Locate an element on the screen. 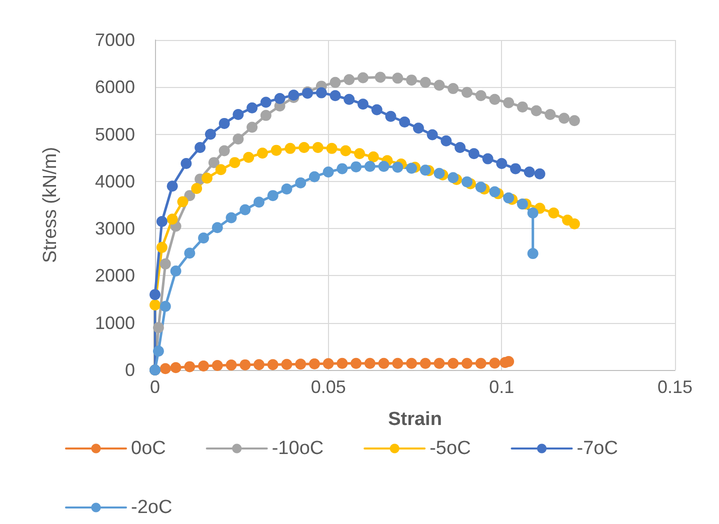  y-tick-label: 1000 is located at coordinates (114, 322).